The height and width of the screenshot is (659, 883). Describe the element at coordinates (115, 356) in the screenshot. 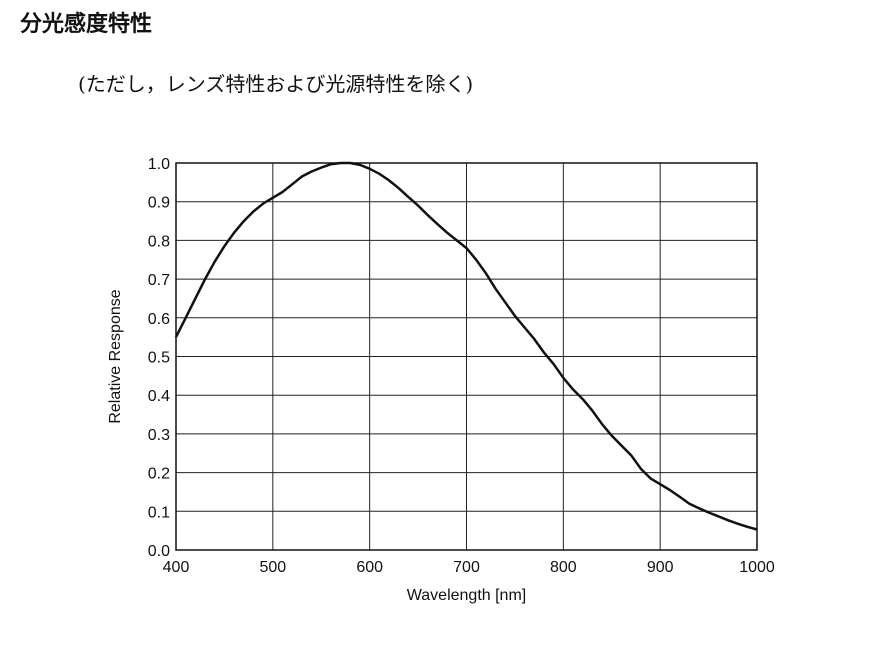

I see `y-axis-label: Relative Response` at that location.